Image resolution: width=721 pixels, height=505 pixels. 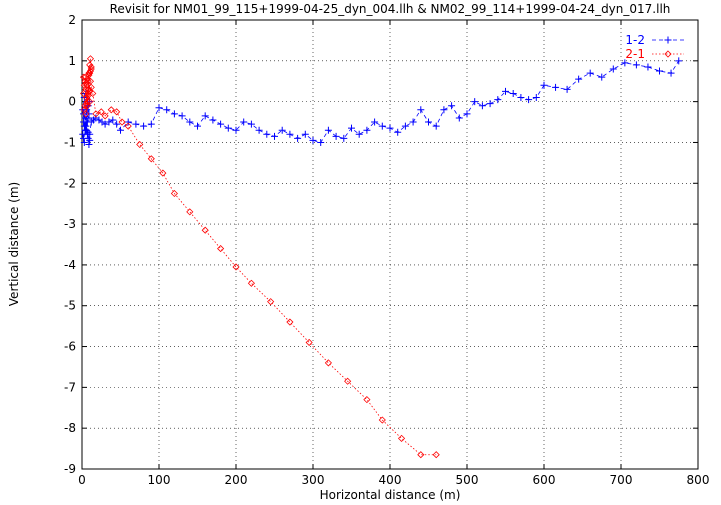 What do you see at coordinates (621, 480) in the screenshot?
I see `x-tick-label: 700` at bounding box center [621, 480].